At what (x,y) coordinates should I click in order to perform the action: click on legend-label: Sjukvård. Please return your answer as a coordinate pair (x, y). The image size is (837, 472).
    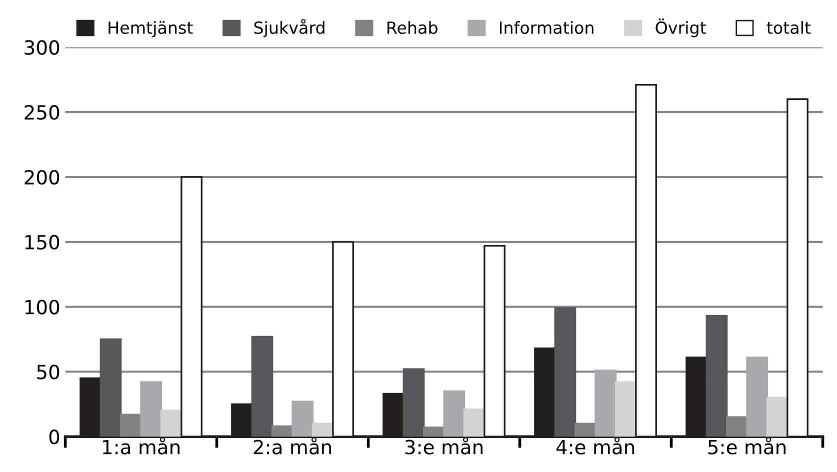
    Looking at the image, I should click on (289, 28).